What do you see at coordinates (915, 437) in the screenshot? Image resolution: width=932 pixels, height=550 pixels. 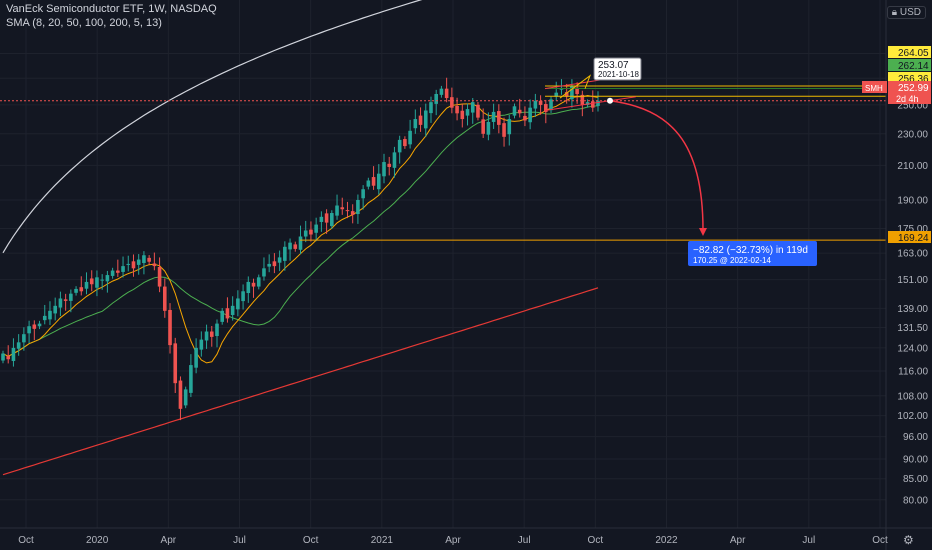 I see `price-tick-label: 96.00` at bounding box center [915, 437].